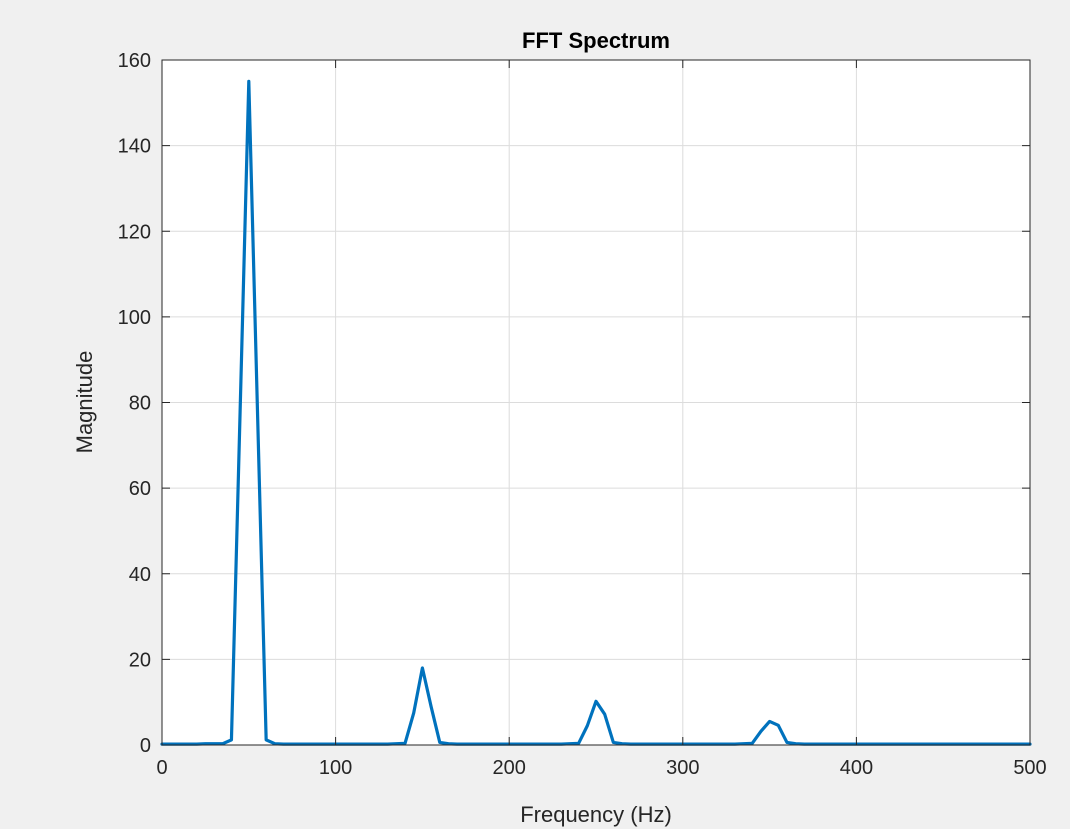 The height and width of the screenshot is (829, 1070). I want to click on x-tick-label: 400, so click(856, 768).